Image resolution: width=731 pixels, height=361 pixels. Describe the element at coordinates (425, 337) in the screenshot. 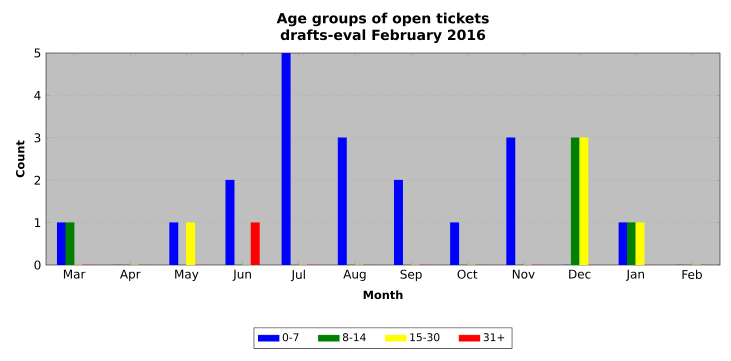

I see `legend-label: 15-30` at that location.